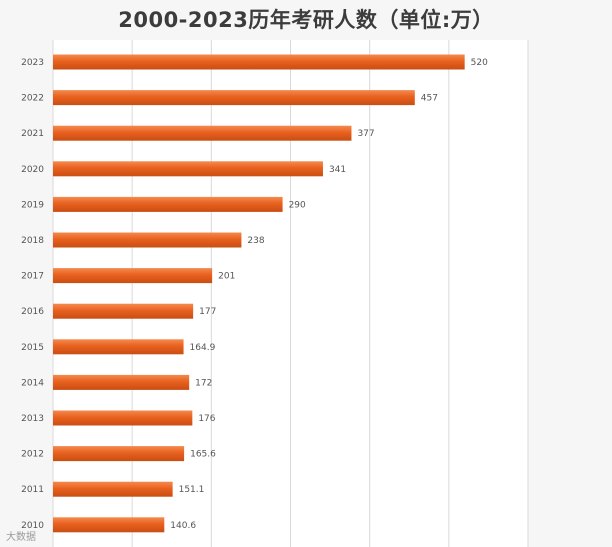 The image size is (612, 547). I want to click on y-tick-label: 2012, so click(32, 455).